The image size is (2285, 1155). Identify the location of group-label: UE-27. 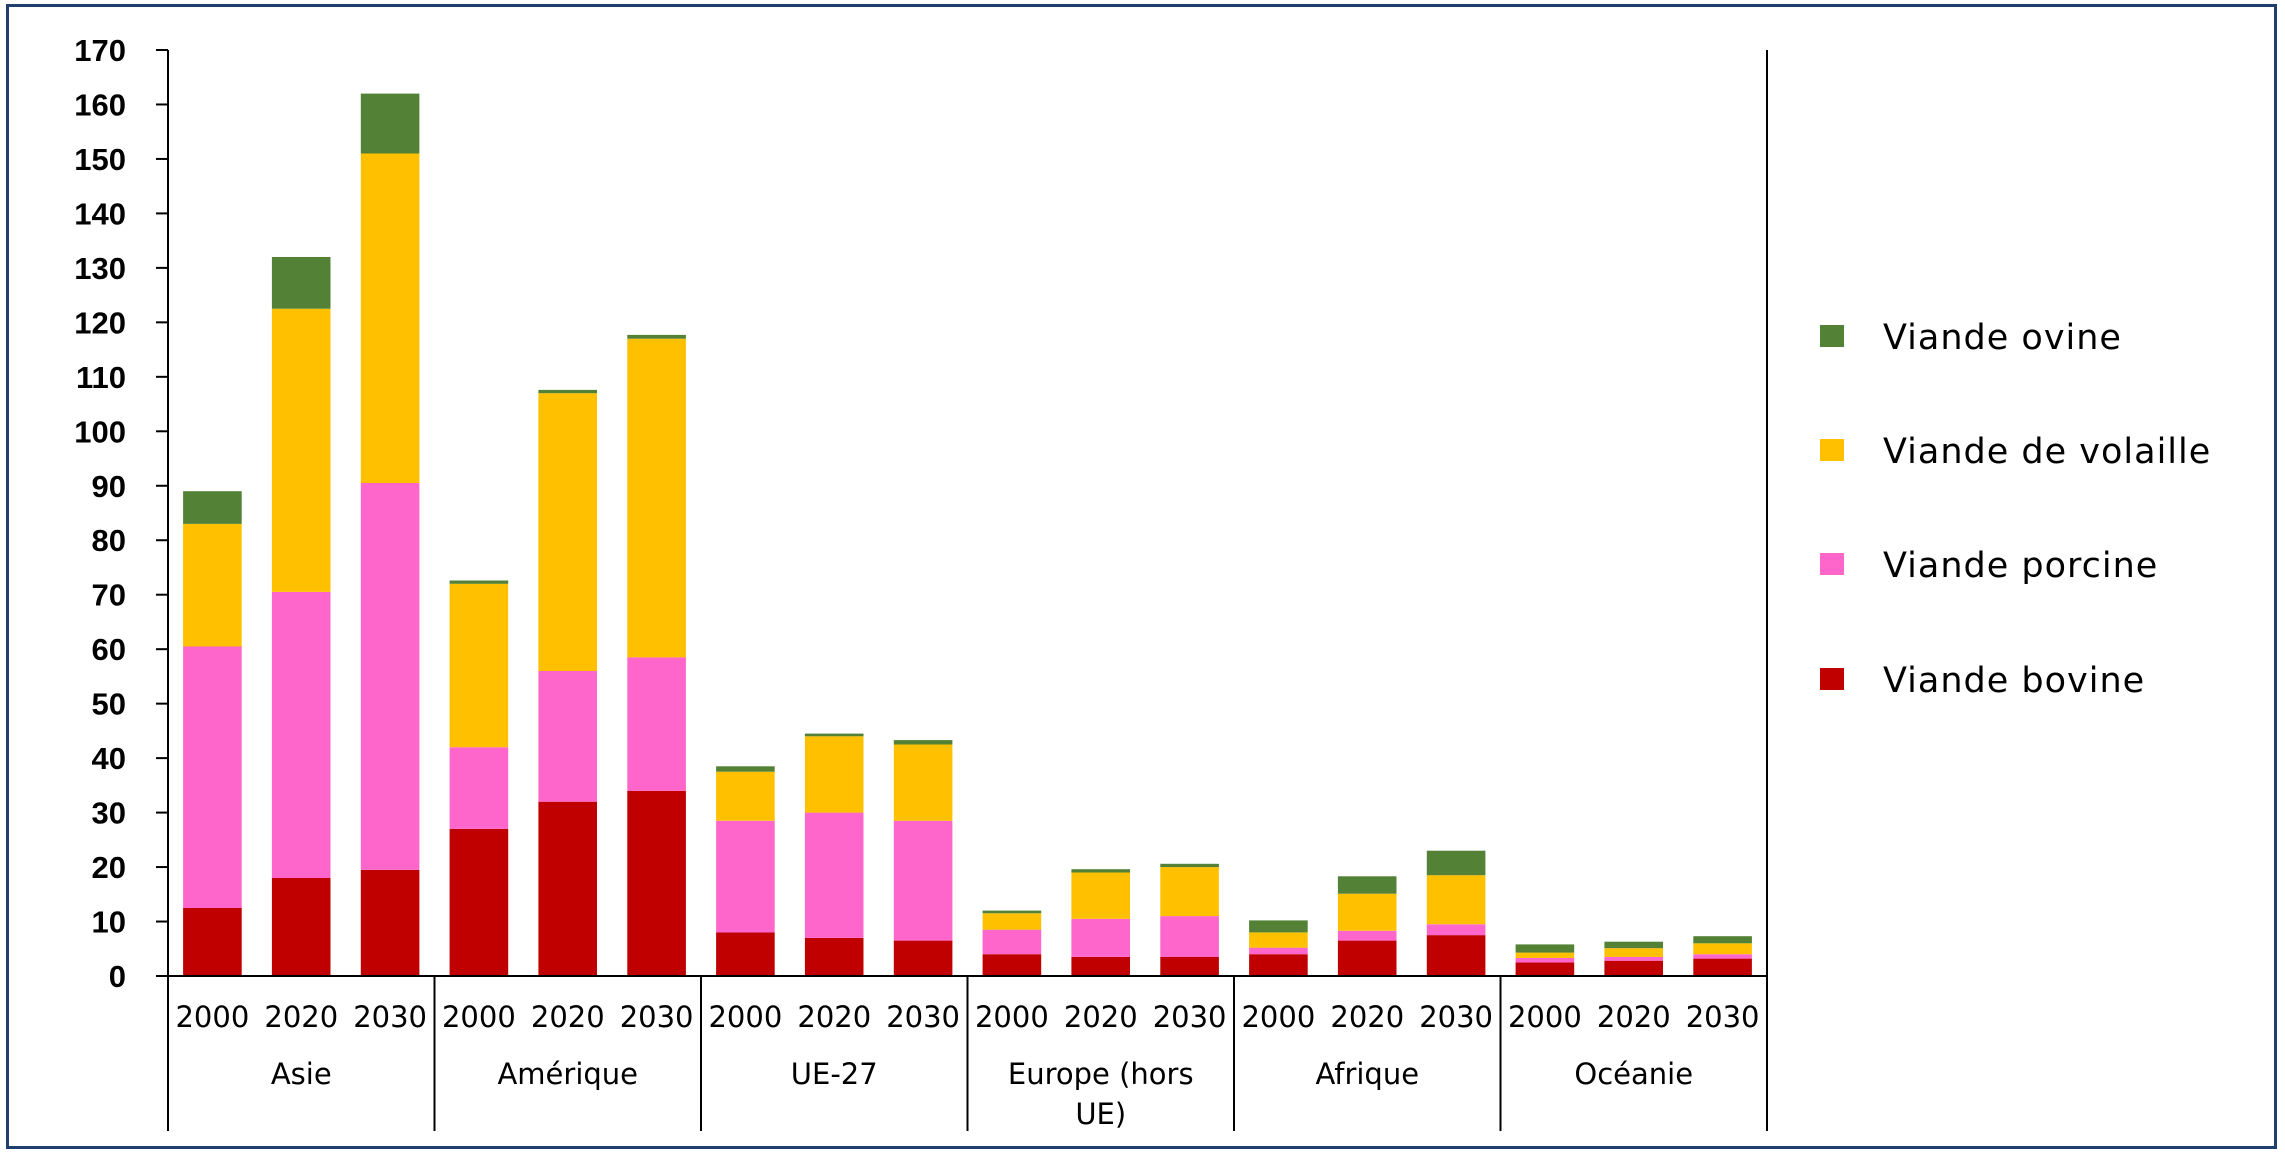
(834, 1074).